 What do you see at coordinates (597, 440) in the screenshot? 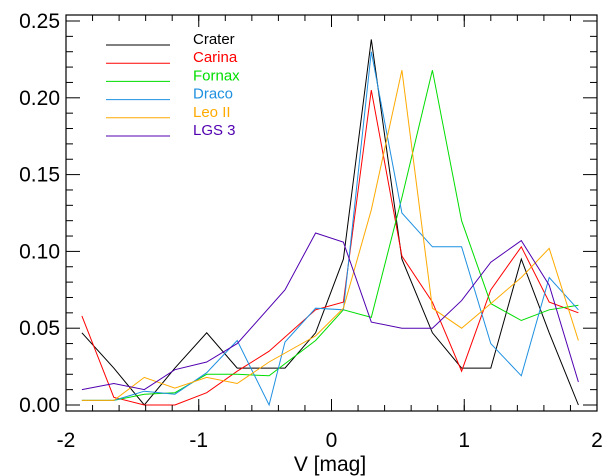
I see `x-tick-label: 2` at bounding box center [597, 440].